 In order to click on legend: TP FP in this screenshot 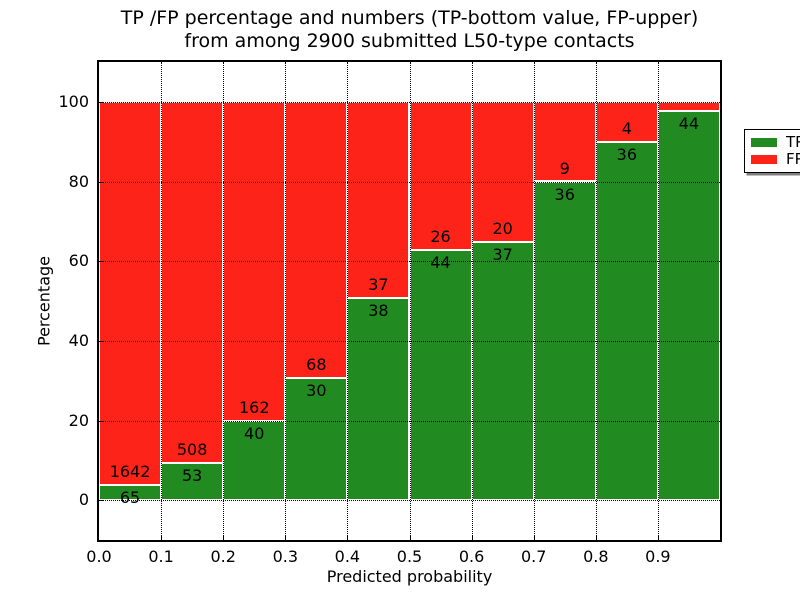, I will do `click(772, 151)`.